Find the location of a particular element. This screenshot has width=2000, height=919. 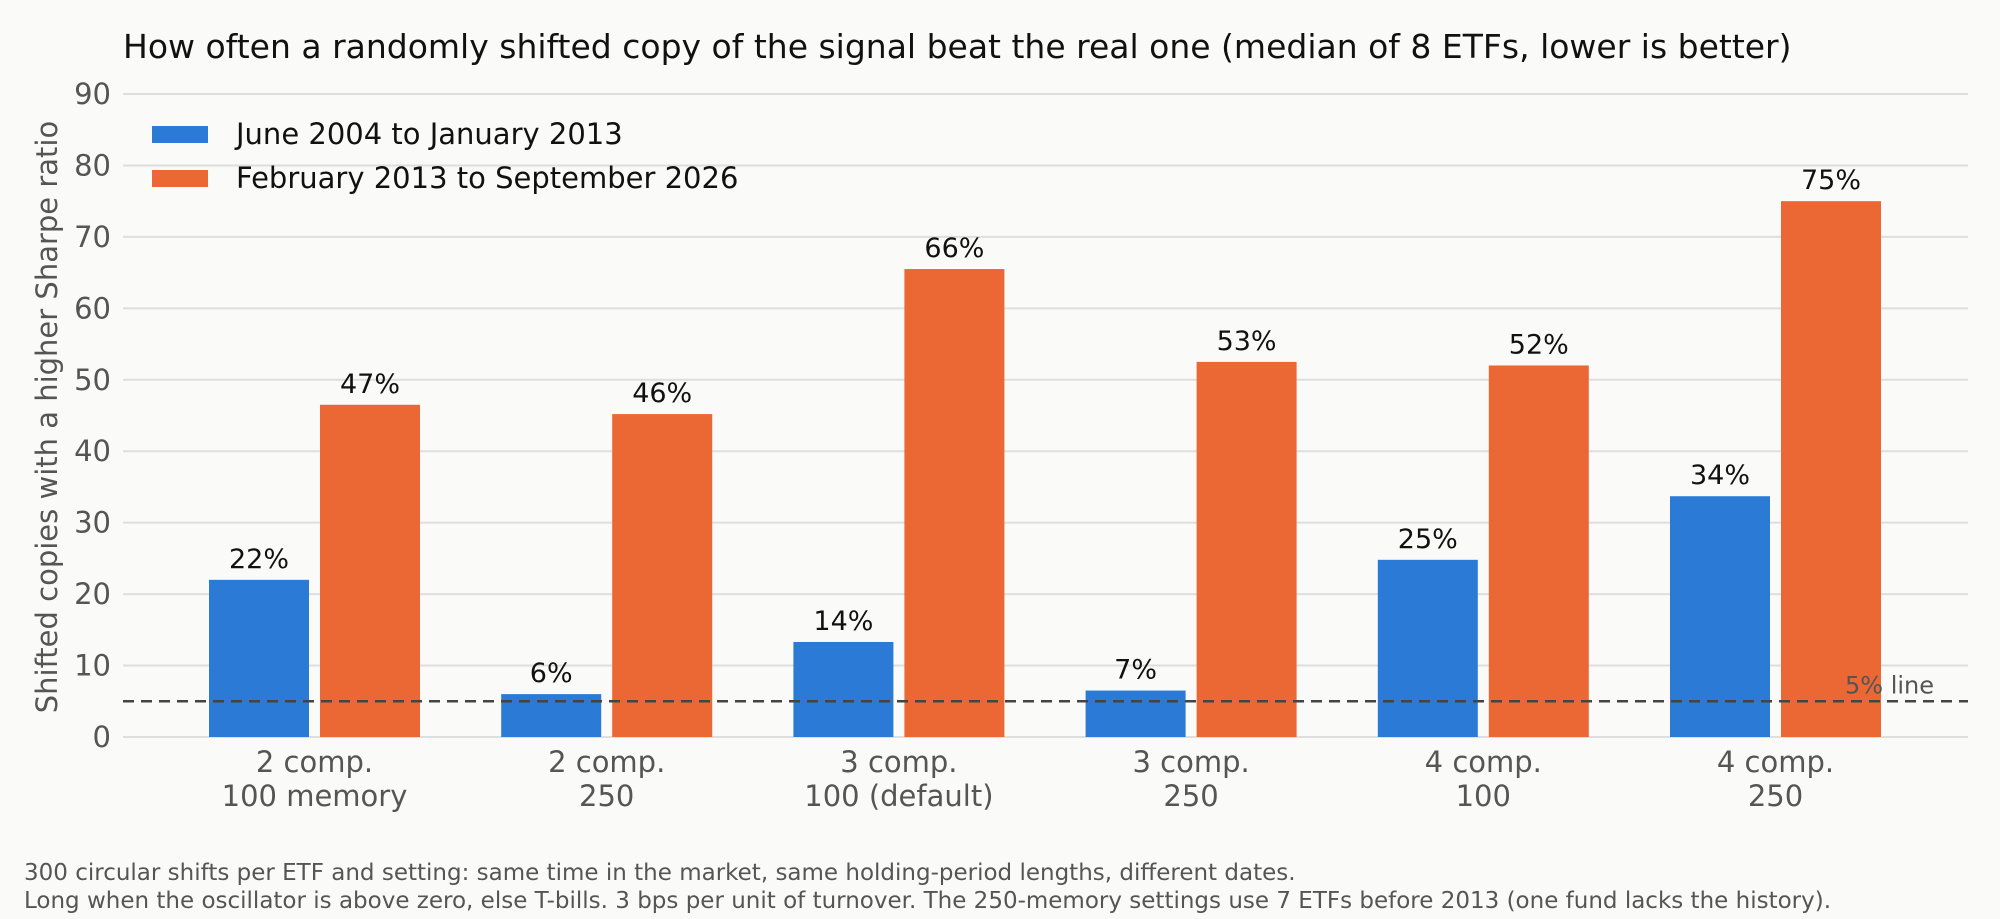

data-label: 53% is located at coordinates (1247, 341).